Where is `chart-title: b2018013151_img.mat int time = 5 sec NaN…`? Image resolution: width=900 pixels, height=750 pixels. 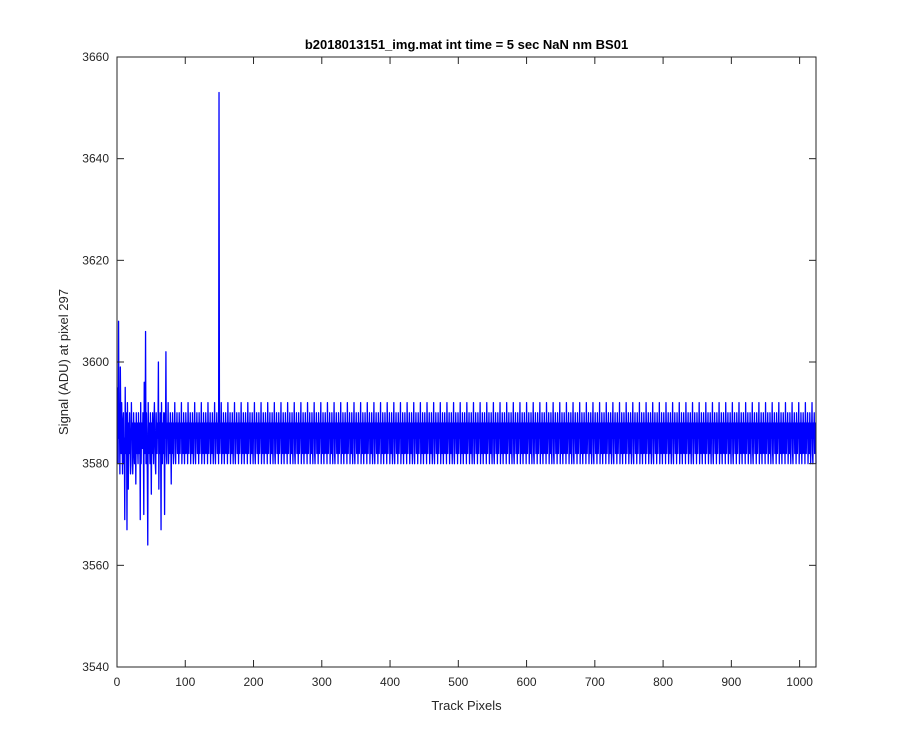 chart-title: b2018013151_img.mat int time = 5 sec NaN… is located at coordinates (466, 44).